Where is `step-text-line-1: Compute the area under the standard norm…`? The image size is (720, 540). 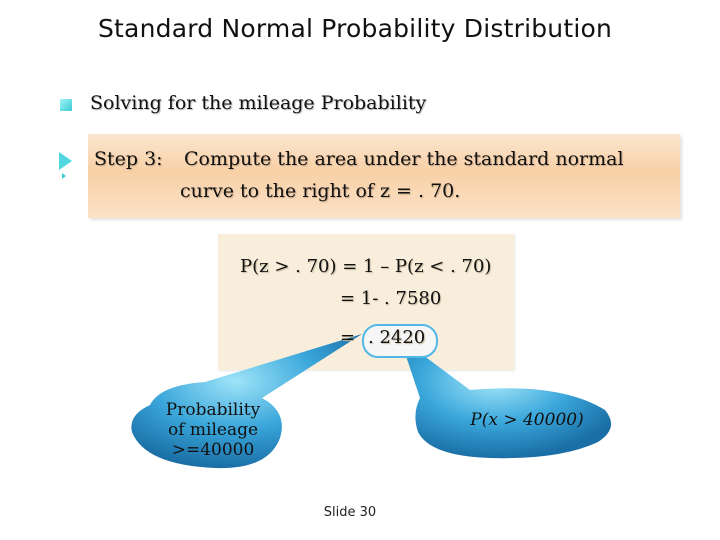 step-text-line-1: Compute the area under the standard norm… is located at coordinates (404, 159).